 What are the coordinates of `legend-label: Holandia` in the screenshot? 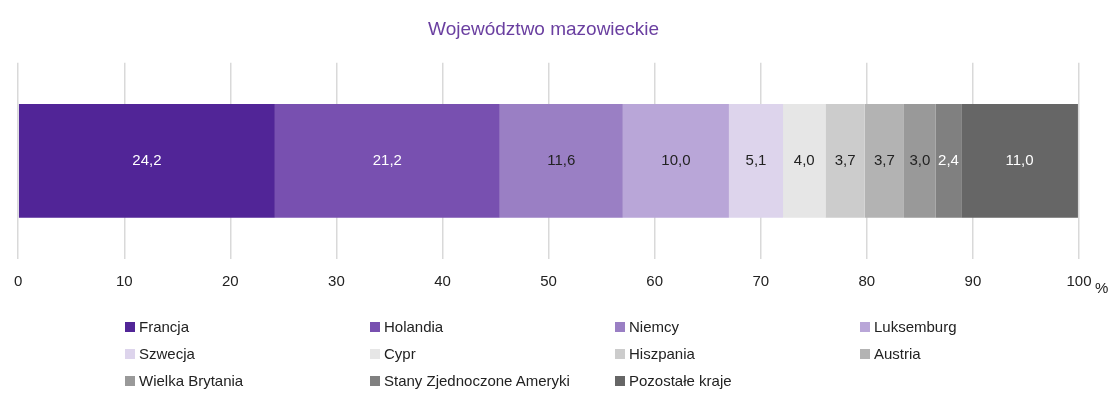 It's located at (414, 326).